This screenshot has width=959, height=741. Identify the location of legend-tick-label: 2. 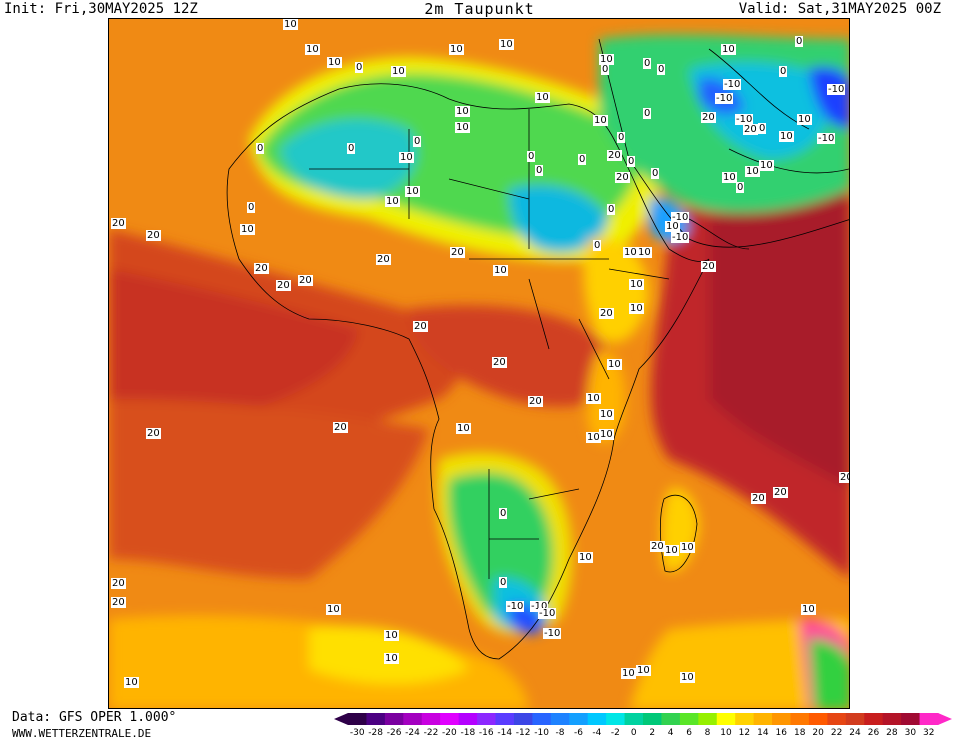
(652, 733).